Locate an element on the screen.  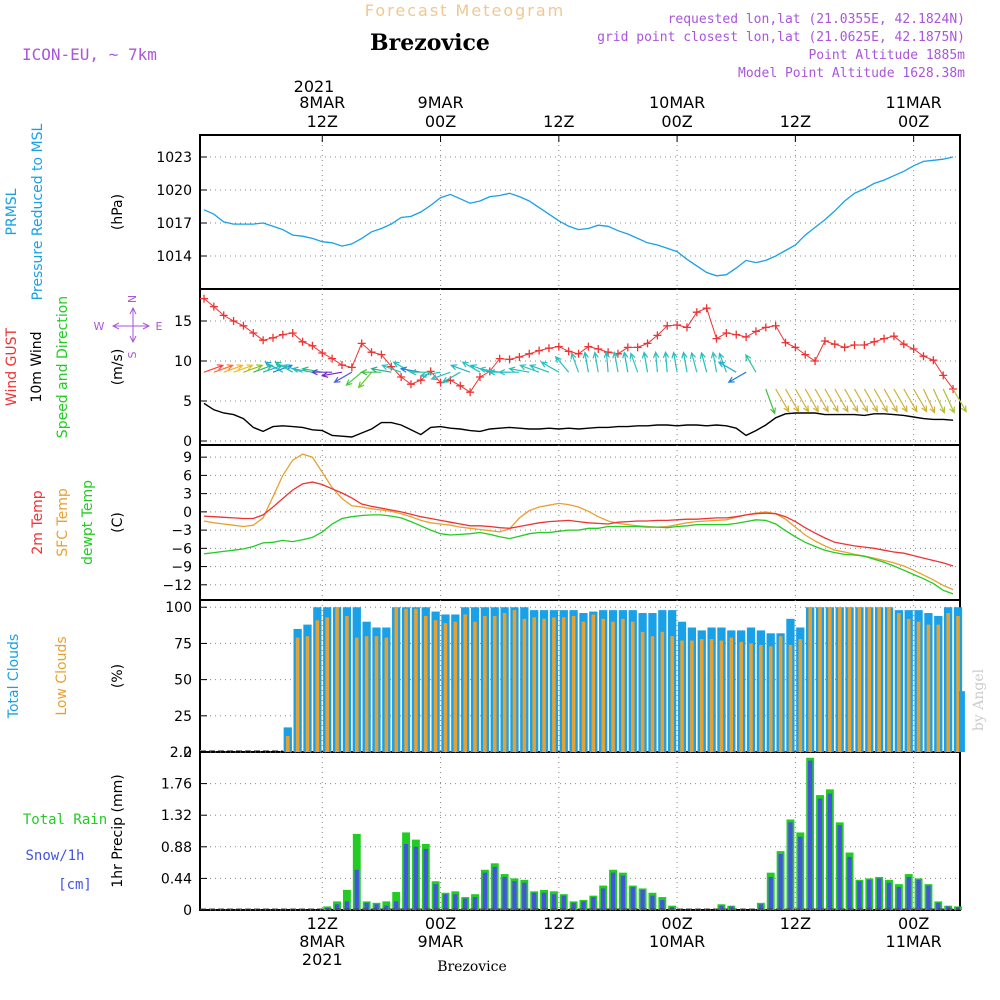
top-time-label-2: 12Z is located at coordinates (558, 121).